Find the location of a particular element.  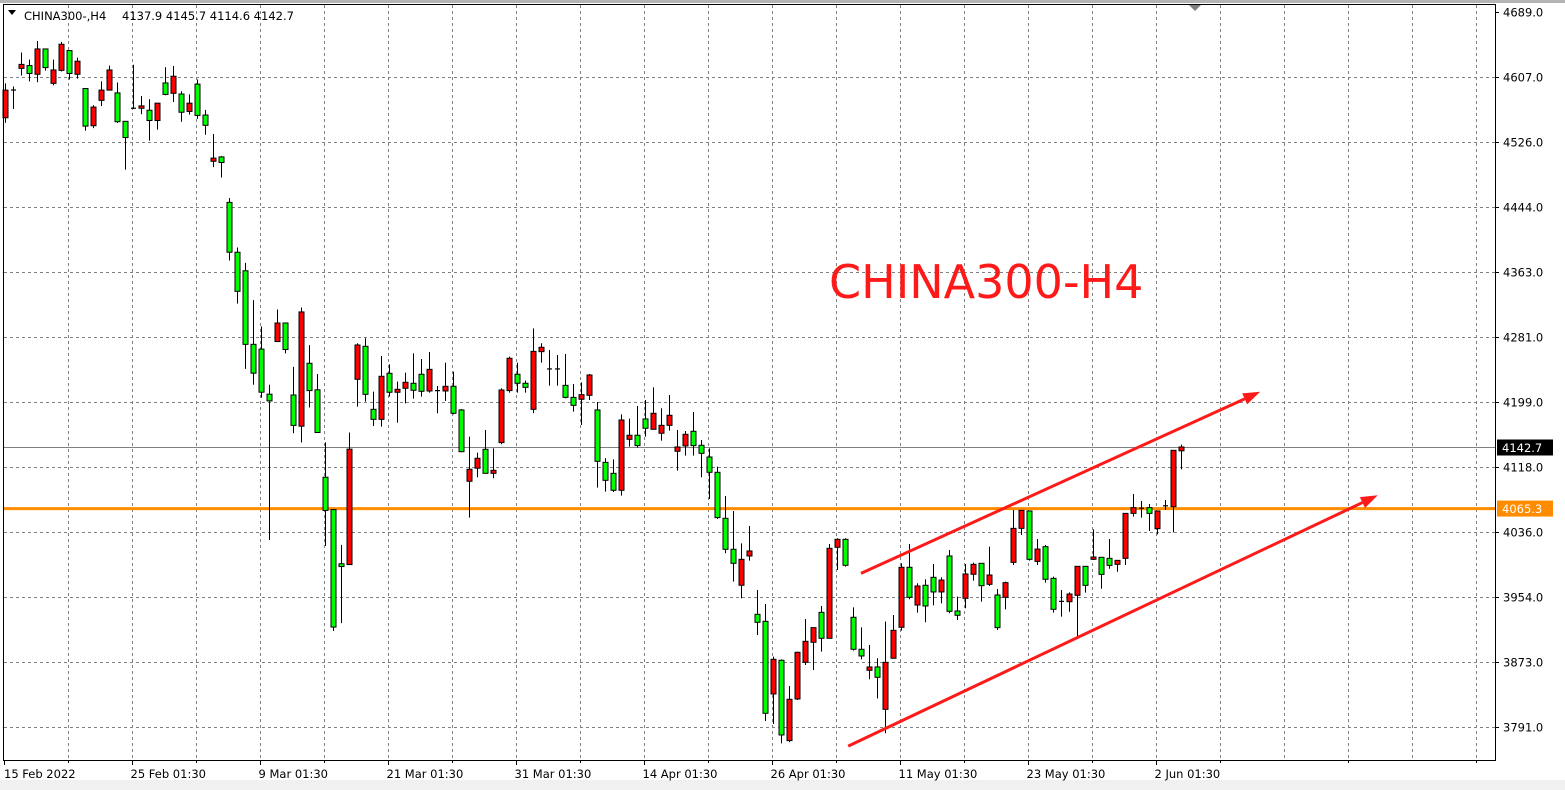

arrow-head-icon is located at coordinates (1251, 398).